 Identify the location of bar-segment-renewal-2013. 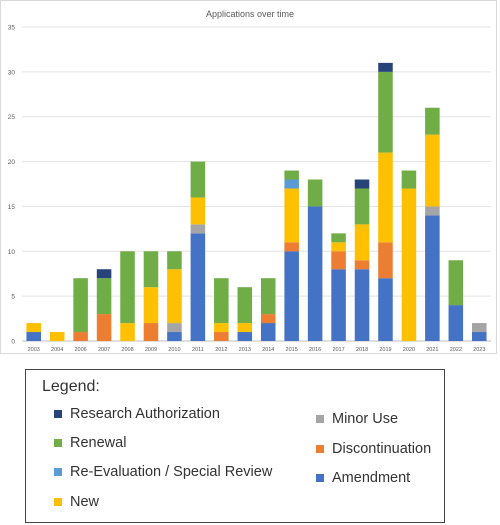
(245, 305).